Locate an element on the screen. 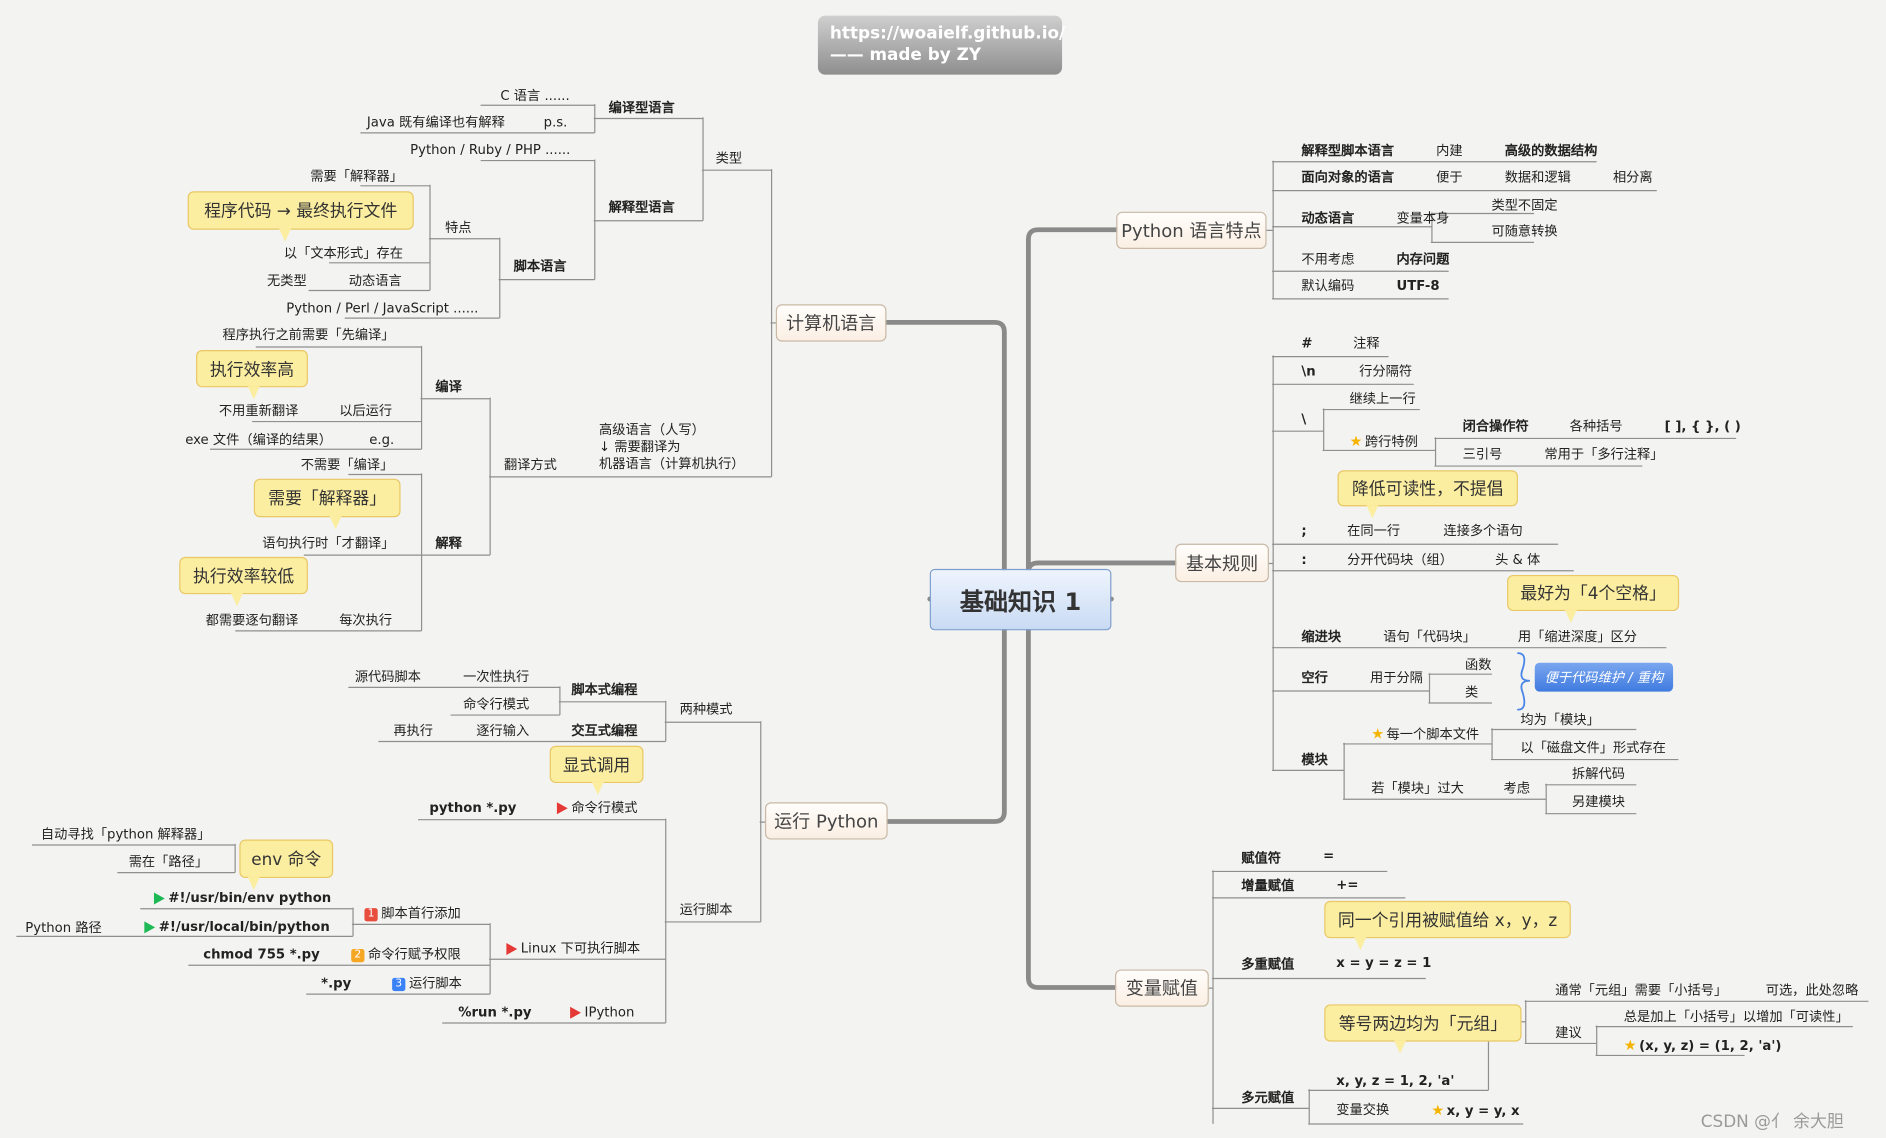  code-chain-assign: x = y = z = 1 is located at coordinates (1383, 963).